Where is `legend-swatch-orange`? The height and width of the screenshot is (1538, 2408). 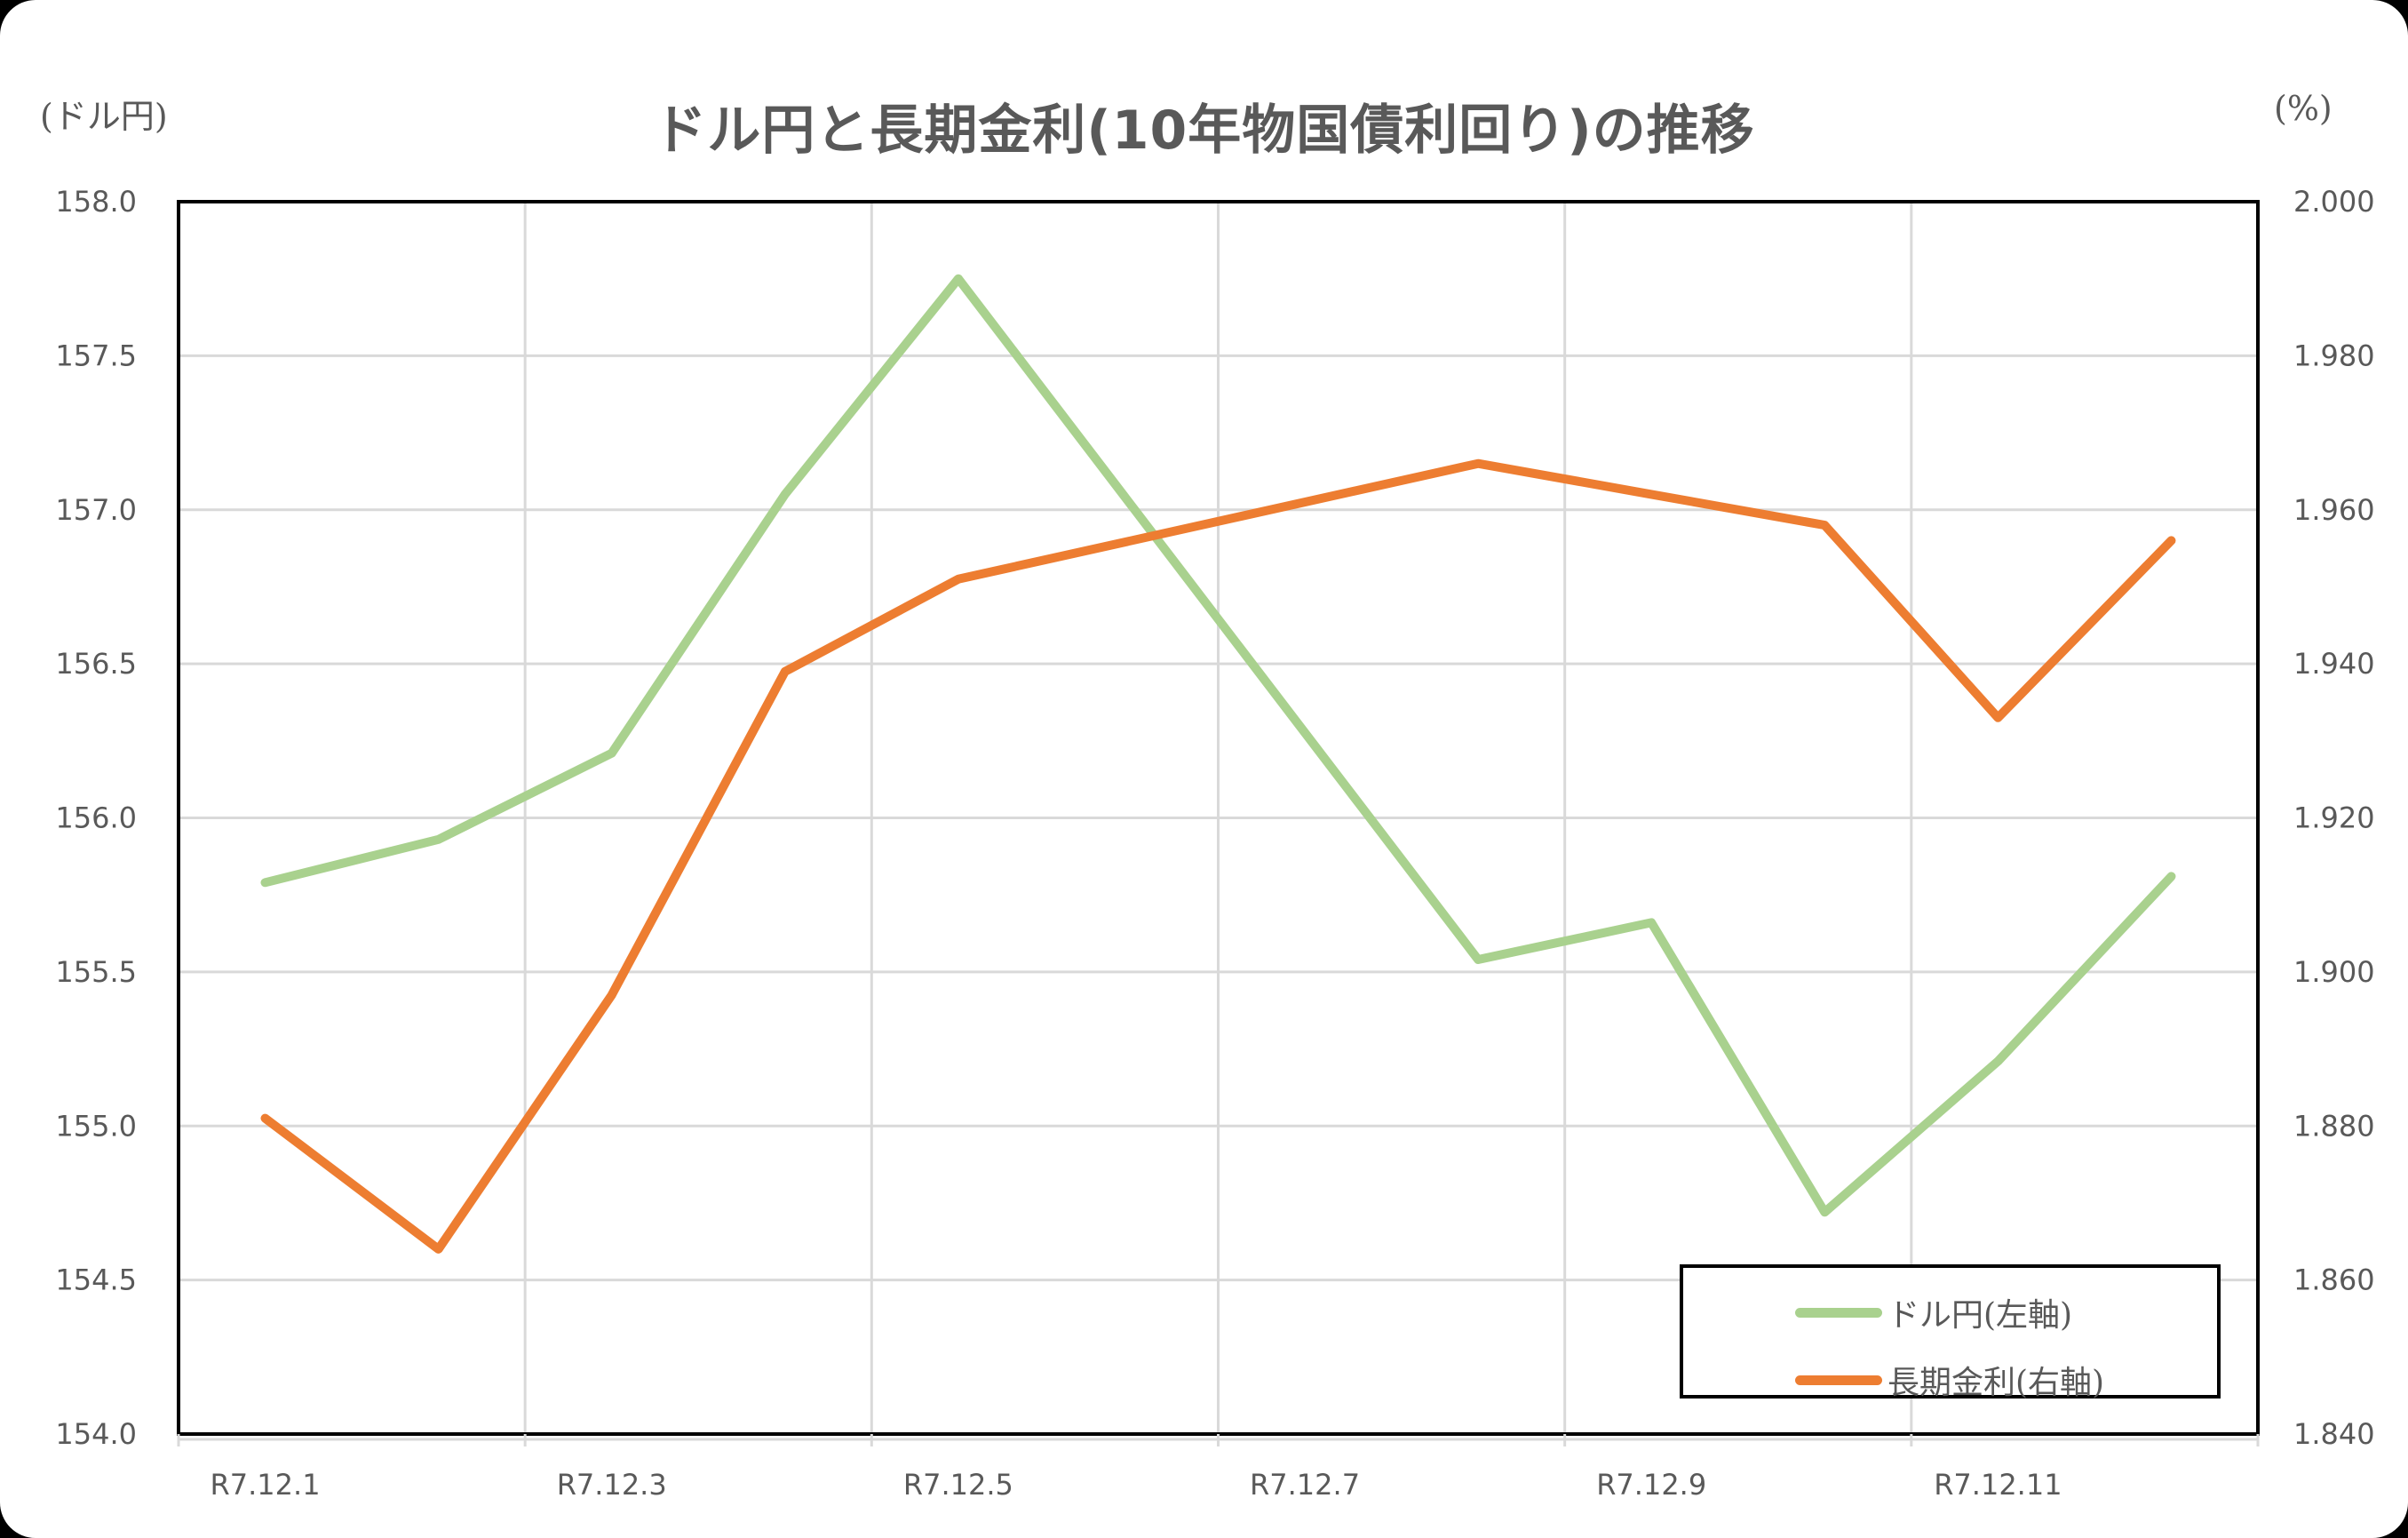
legend-swatch-orange is located at coordinates (1839, 1380).